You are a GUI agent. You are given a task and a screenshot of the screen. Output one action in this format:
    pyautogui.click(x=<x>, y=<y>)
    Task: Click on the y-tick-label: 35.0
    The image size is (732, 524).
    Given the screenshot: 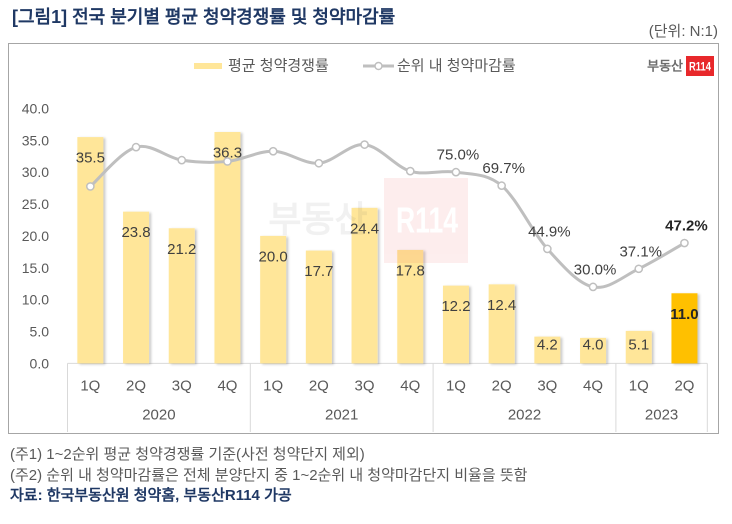 What is the action you would take?
    pyautogui.click(x=35, y=140)
    